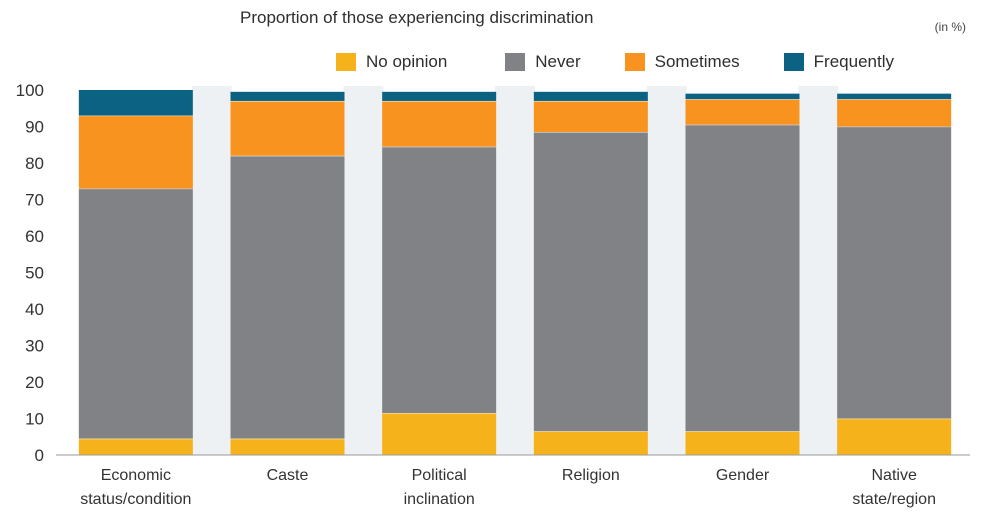 The height and width of the screenshot is (513, 982). I want to click on y-tick-label: 60, so click(34, 236).